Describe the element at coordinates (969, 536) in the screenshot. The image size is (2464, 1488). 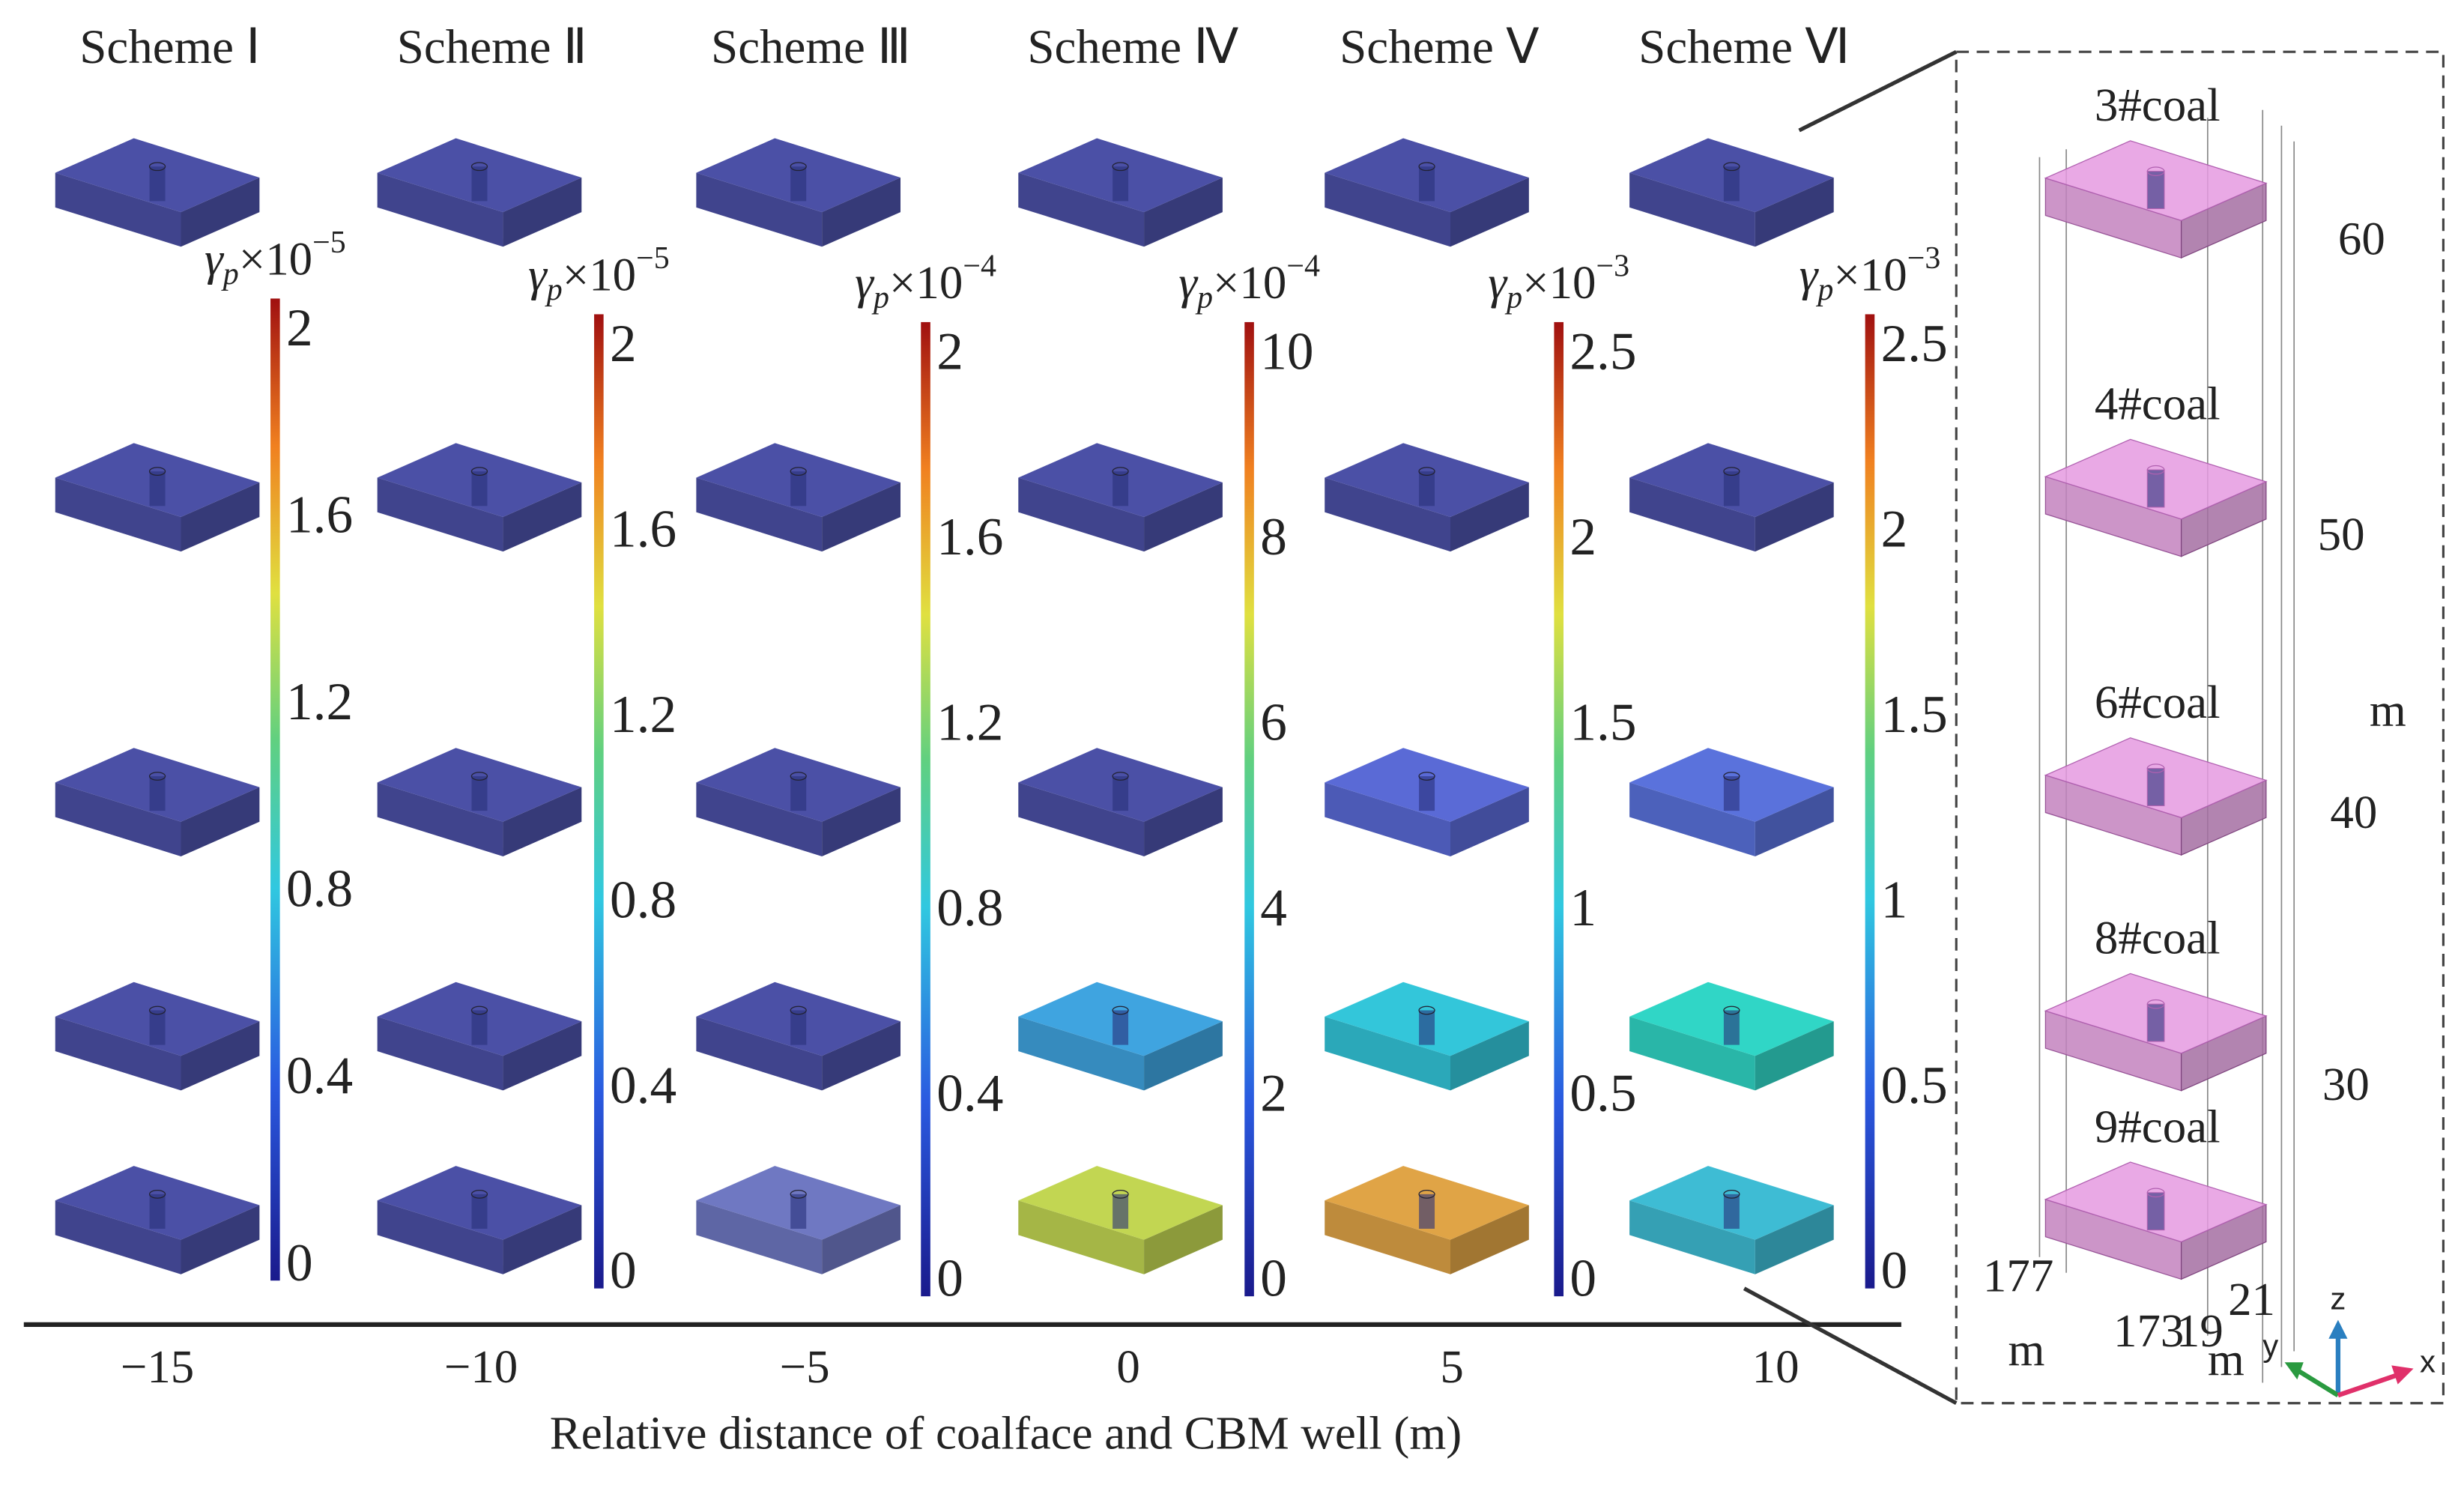
I see `colorbar-tick-label: 1.6` at that location.